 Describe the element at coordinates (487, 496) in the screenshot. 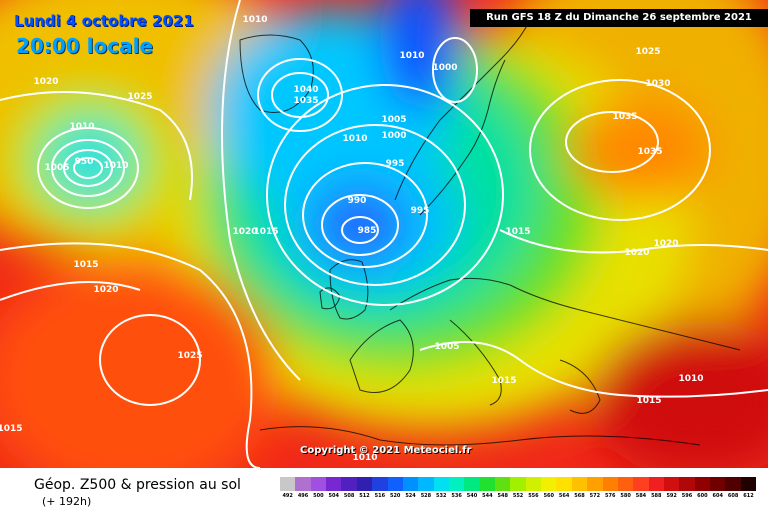

I see `colorbar-label: 544` at that location.